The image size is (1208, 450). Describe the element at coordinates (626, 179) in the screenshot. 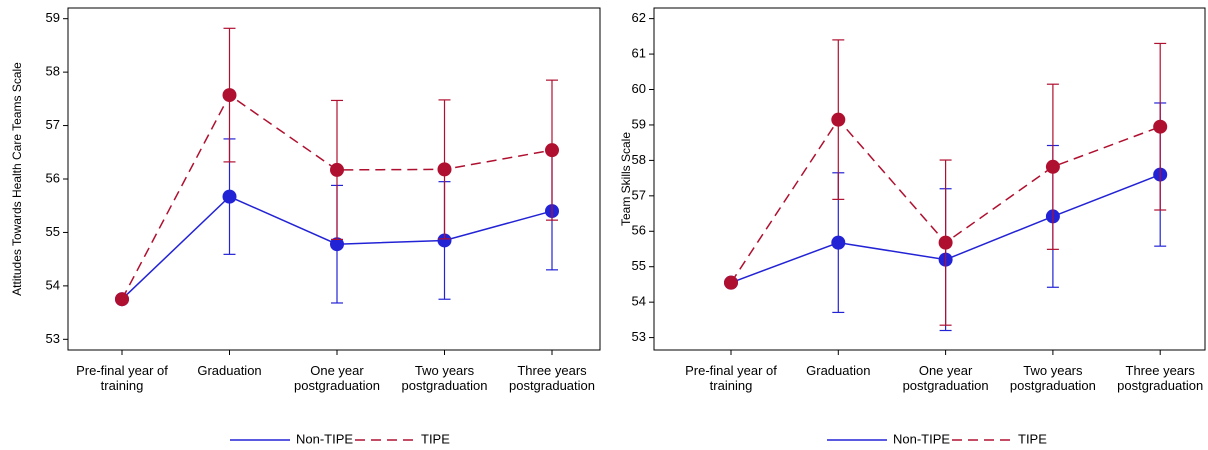

I see `y-axis-title: Team Skills Scale` at that location.